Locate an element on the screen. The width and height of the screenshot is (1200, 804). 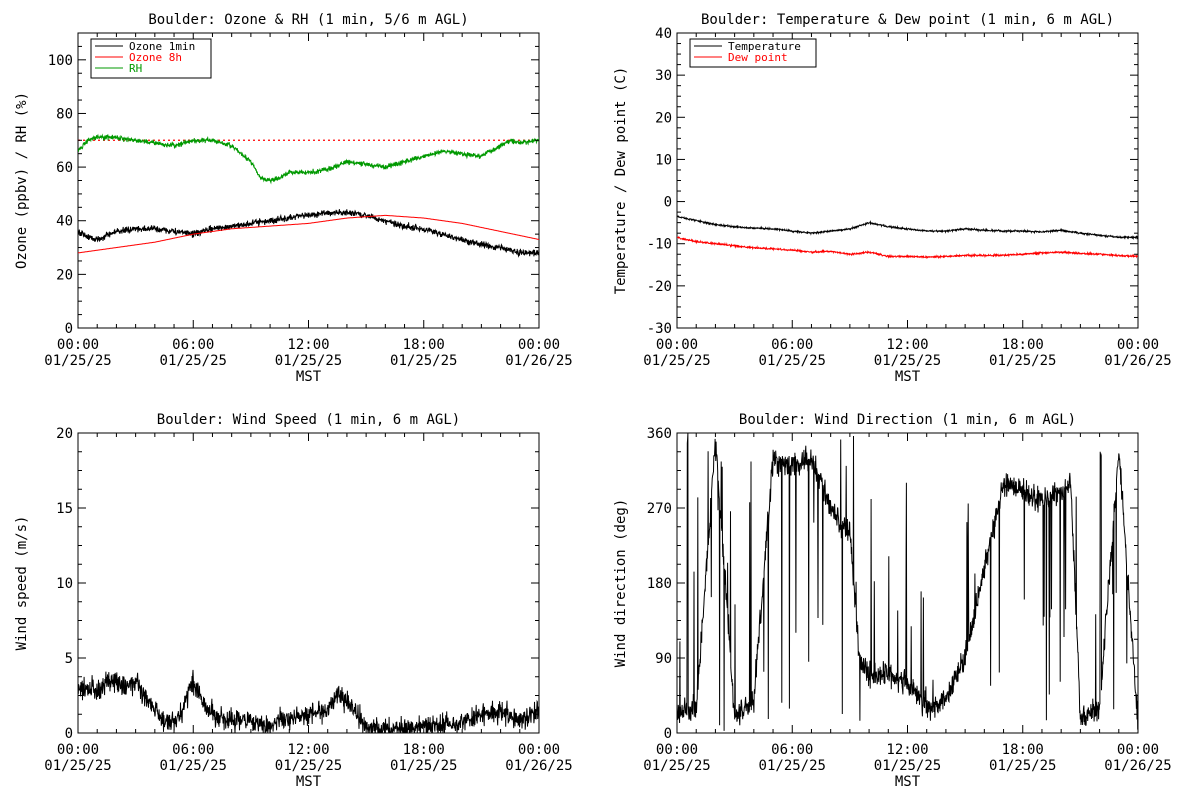
y-tick-label: 360 is located at coordinates (659, 434).